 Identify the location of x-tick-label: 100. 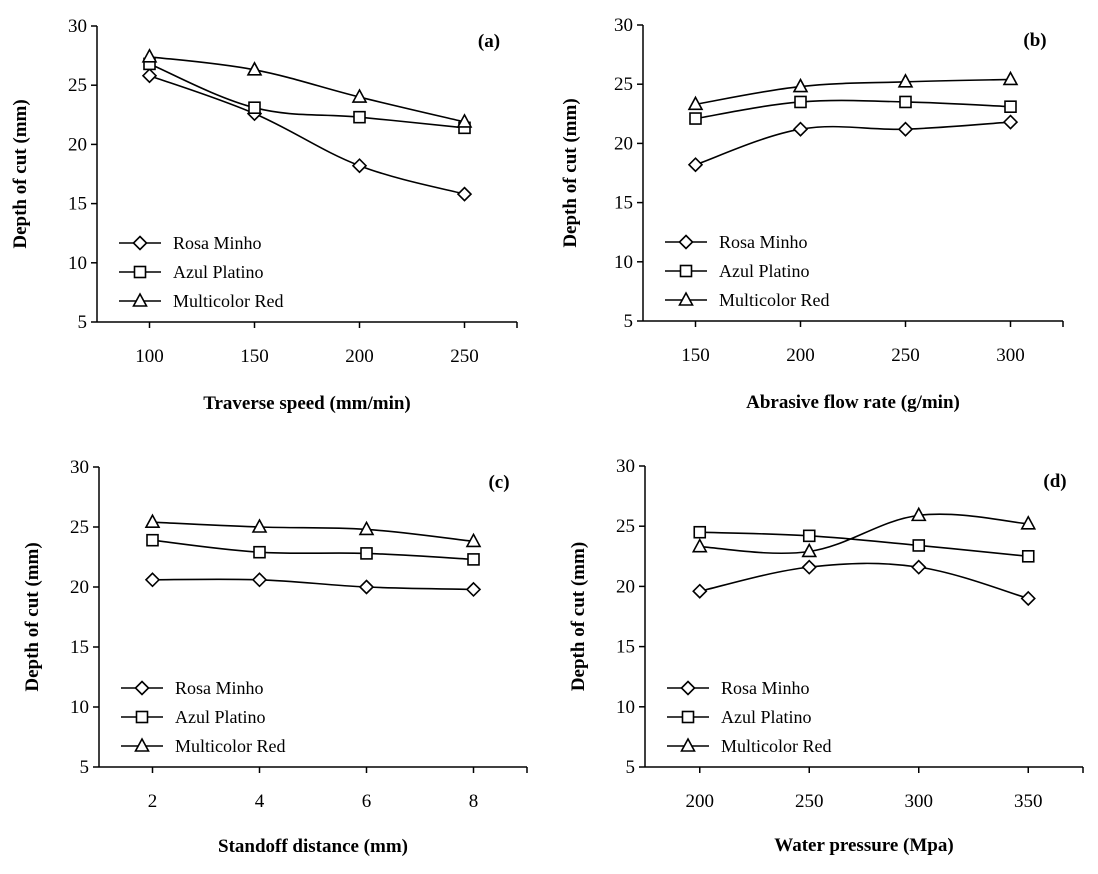
(149, 356).